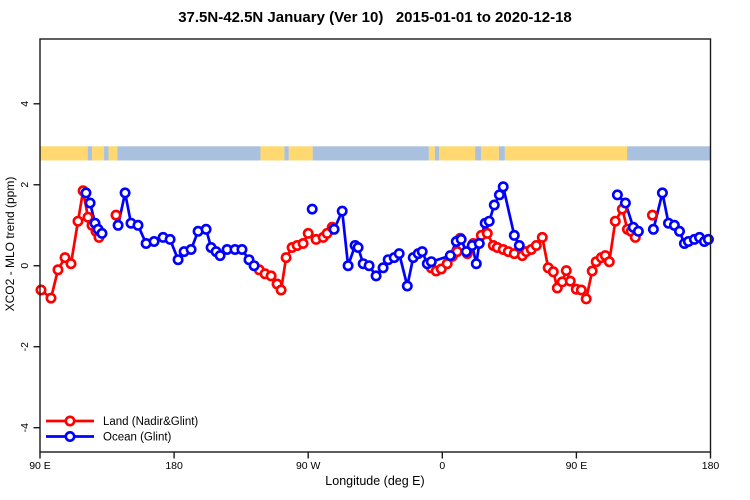 Image resolution: width=750 pixels, height=500 pixels. What do you see at coordinates (25, 185) in the screenshot?
I see `y-tick-label: 2` at bounding box center [25, 185].